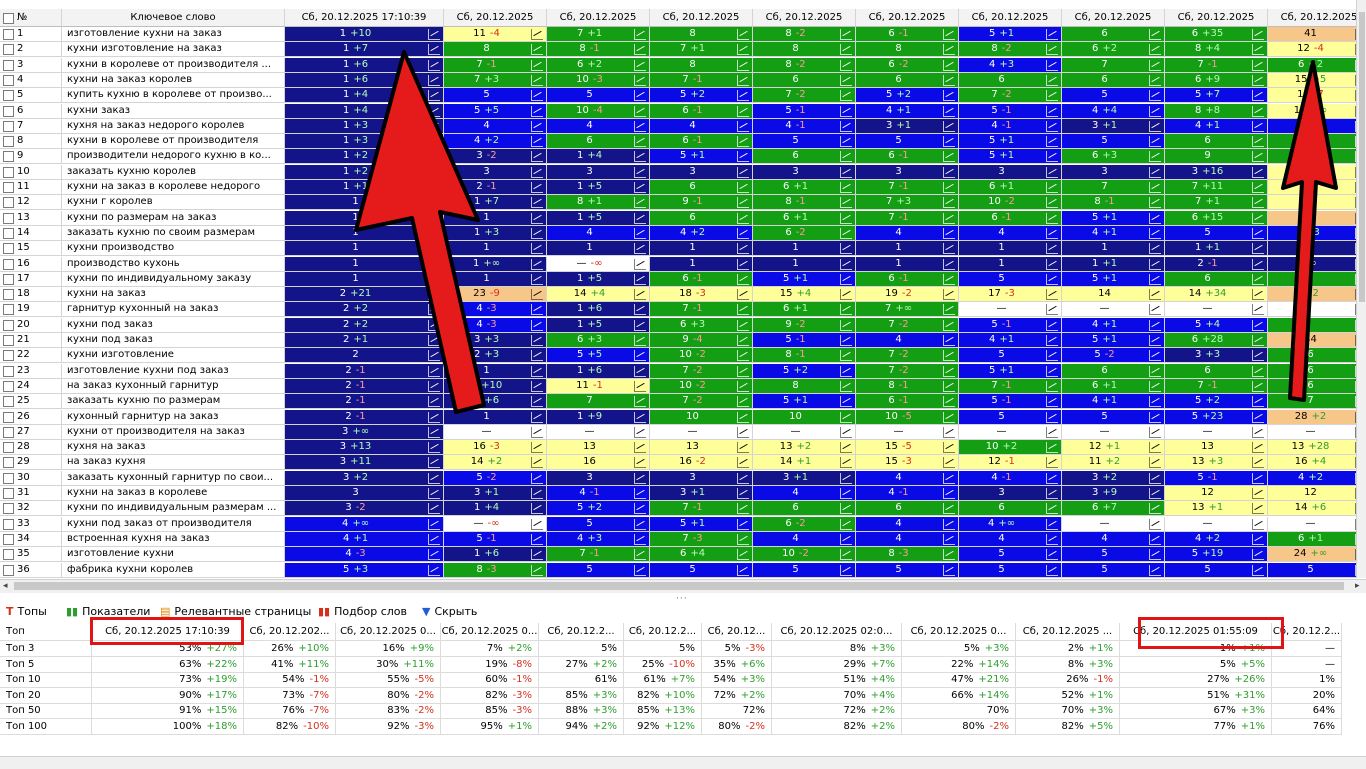  Describe the element at coordinates (173, 325) in the screenshot. I see `keyword-cell: кухни под заказ` at that location.